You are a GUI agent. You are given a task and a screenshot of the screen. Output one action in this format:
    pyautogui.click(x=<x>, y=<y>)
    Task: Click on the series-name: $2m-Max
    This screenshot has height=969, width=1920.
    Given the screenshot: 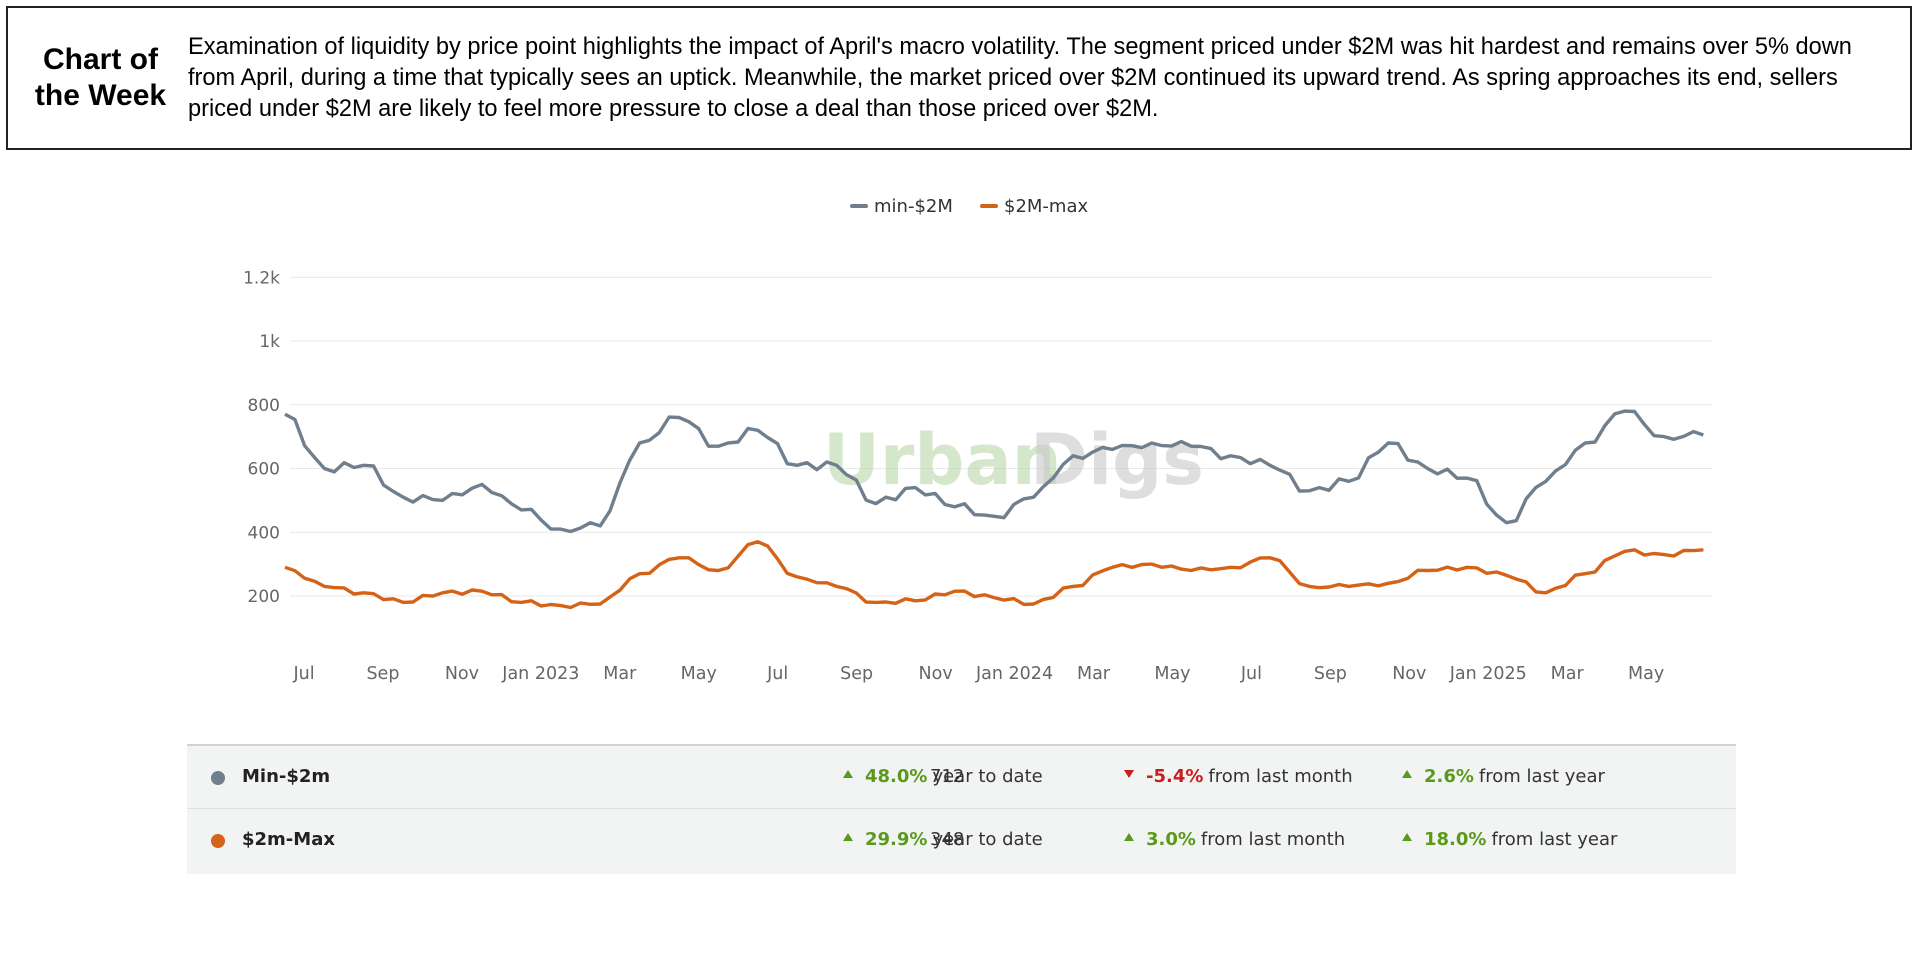 What is the action you would take?
    pyautogui.click(x=288, y=839)
    